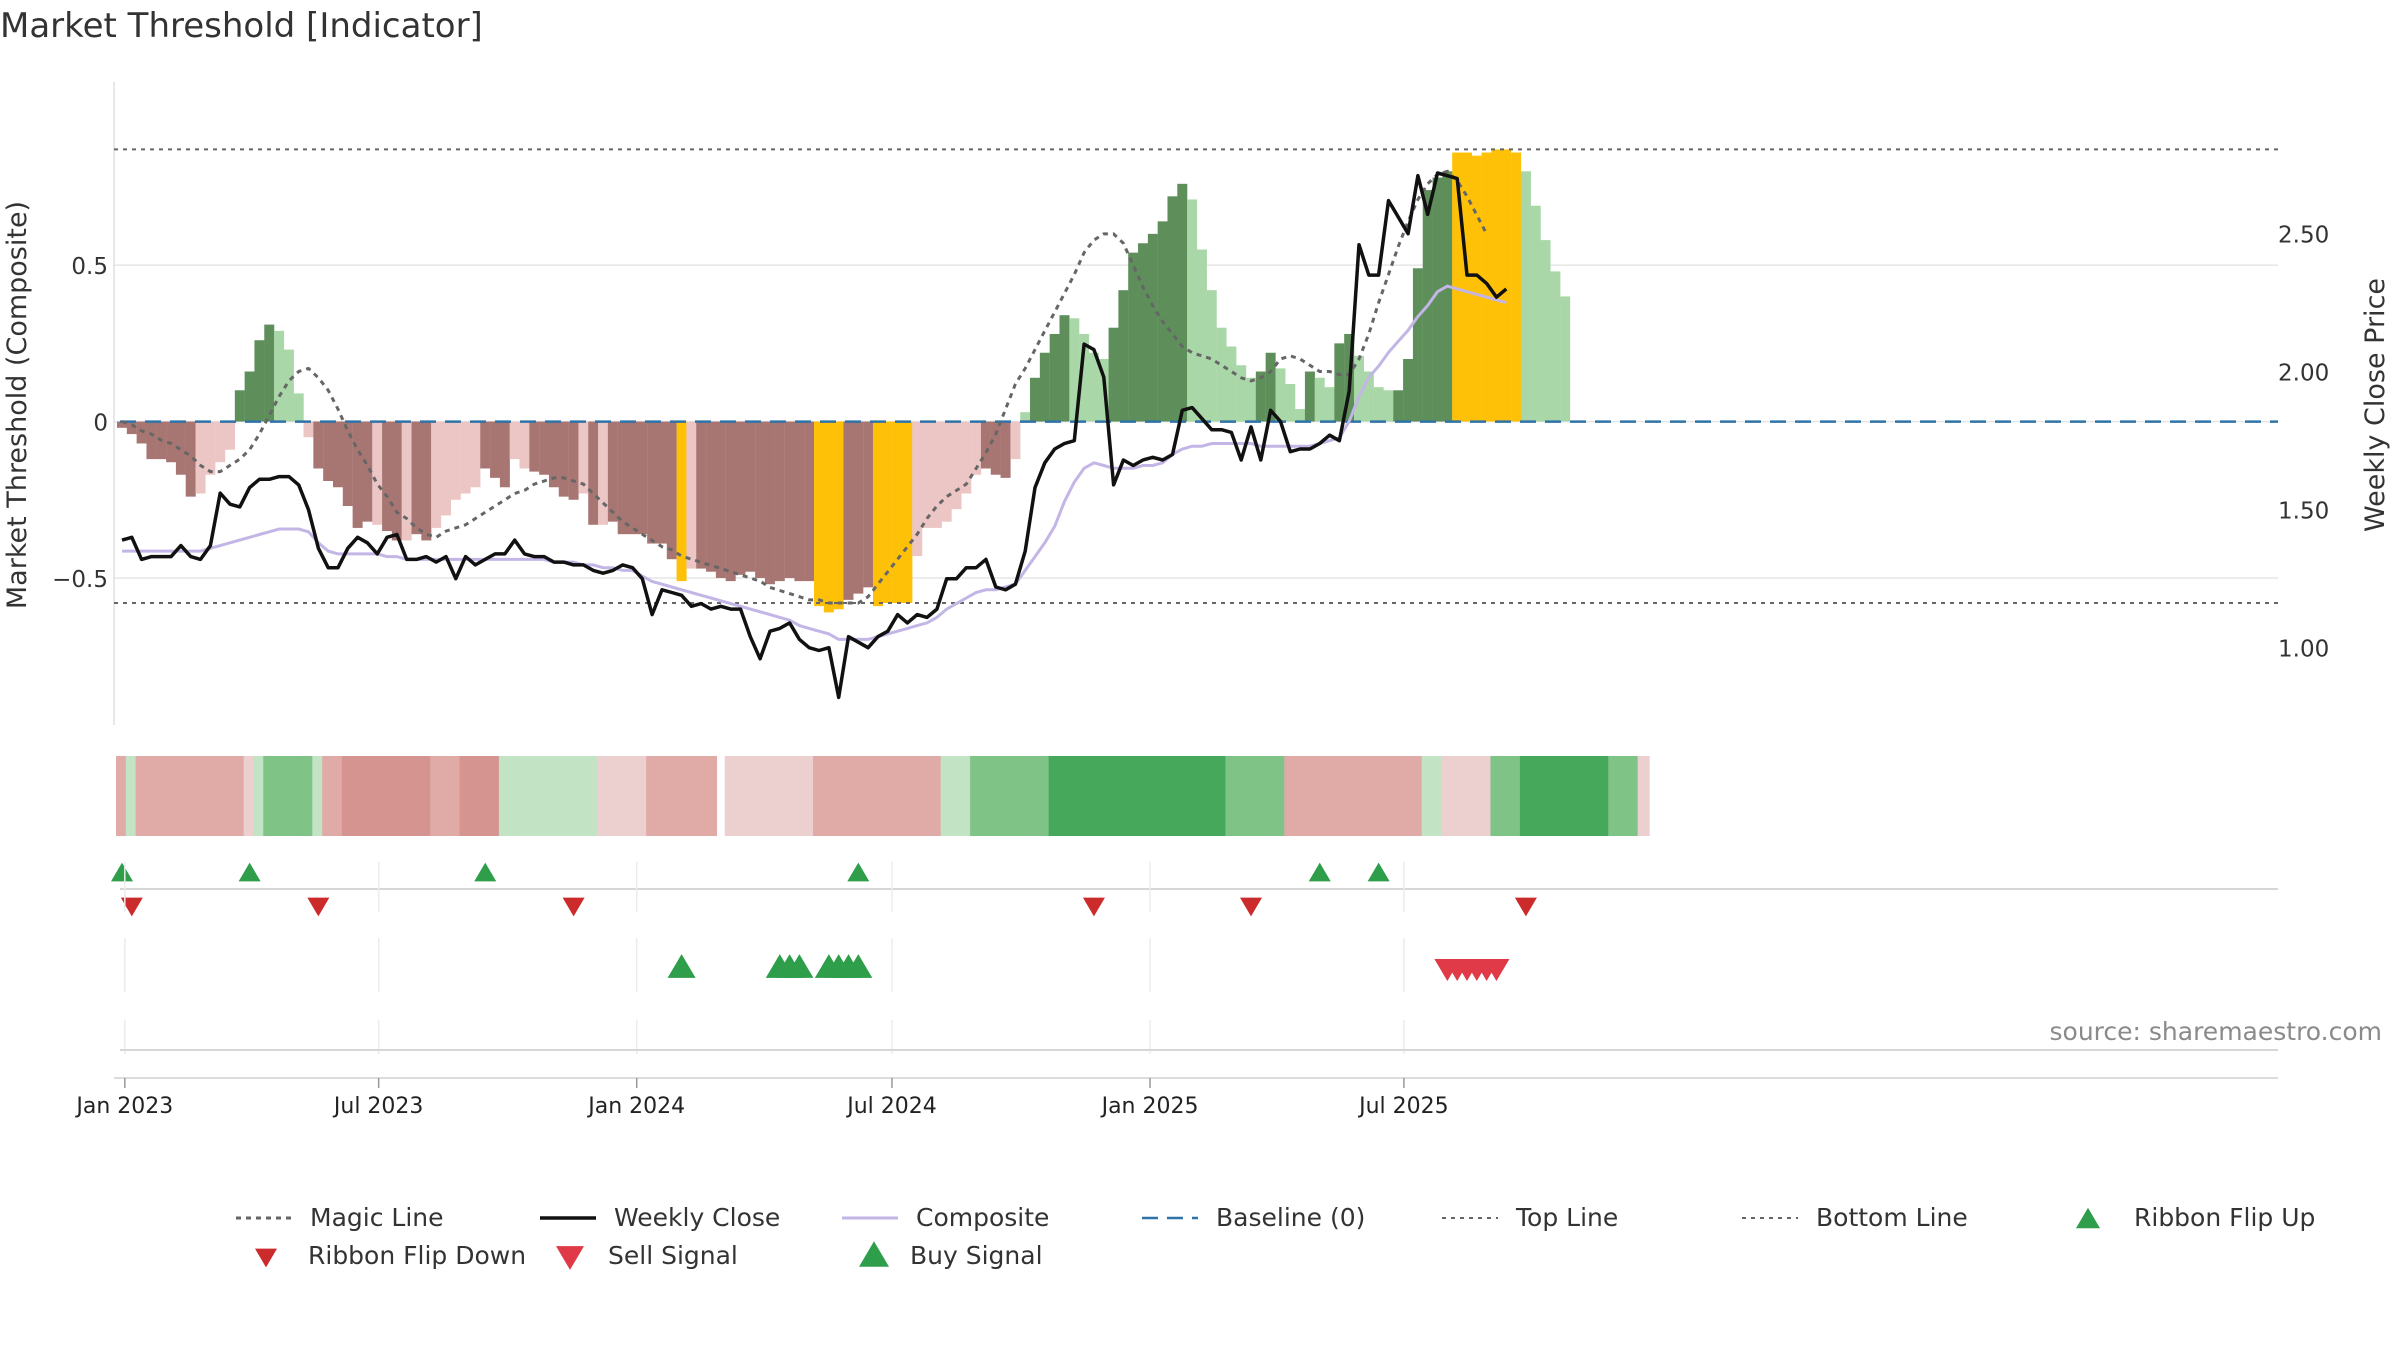  Describe the element at coordinates (951, 1255) in the screenshot. I see `legend-item-buy: Buy Signal` at that location.